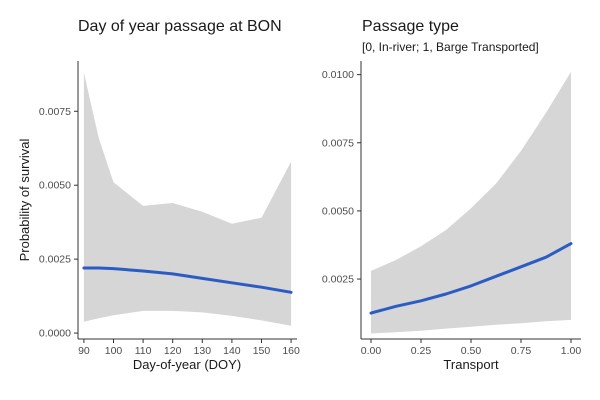  Describe the element at coordinates (114, 351) in the screenshot. I see `x-tick-label: 100` at that location.